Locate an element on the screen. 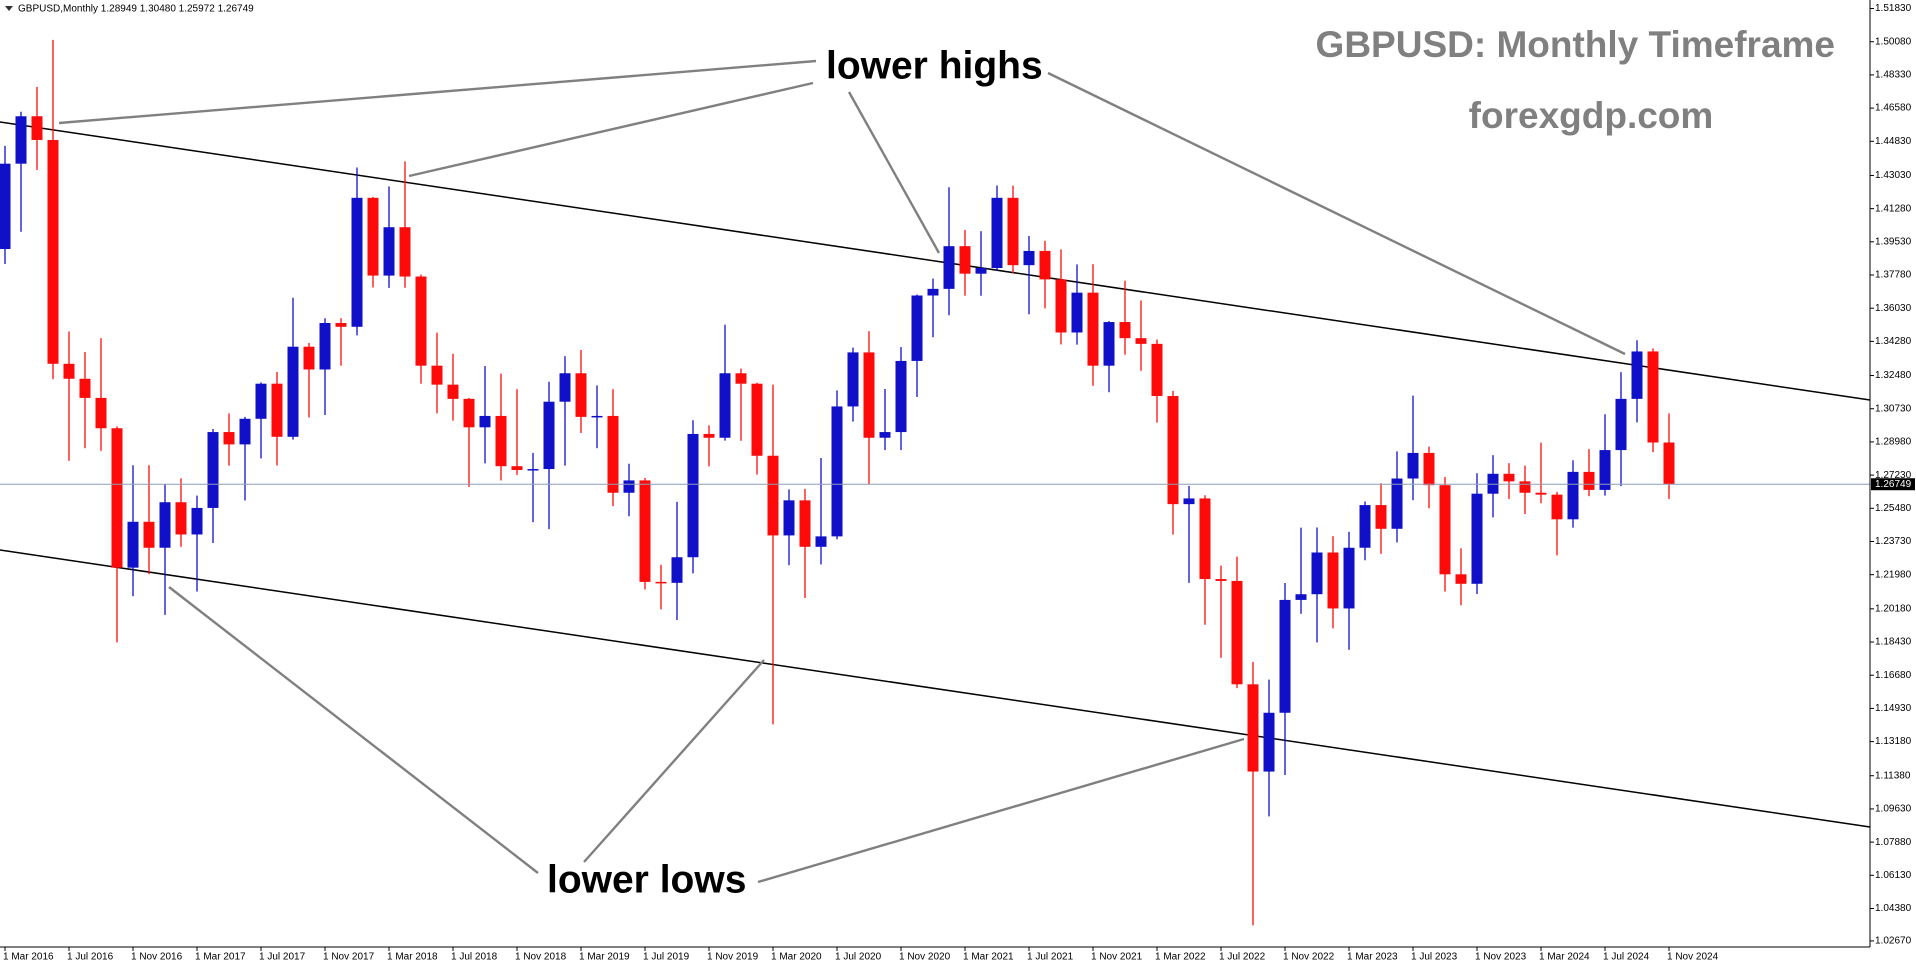 The height and width of the screenshot is (964, 1916). y-tick-label: 1.50080 is located at coordinates (1893, 41).